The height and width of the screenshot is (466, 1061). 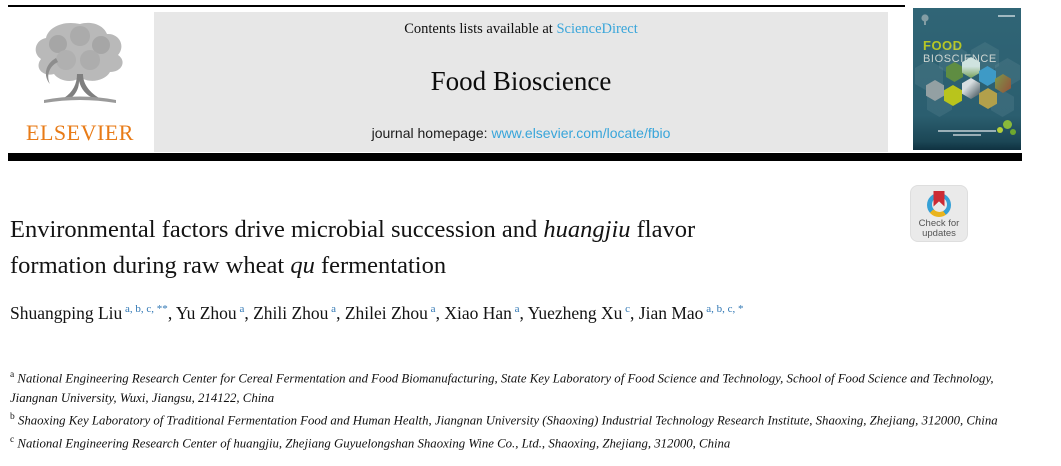 What do you see at coordinates (597, 29) in the screenshot?
I see `sciencedirect-link: ScienceDirect` at bounding box center [597, 29].